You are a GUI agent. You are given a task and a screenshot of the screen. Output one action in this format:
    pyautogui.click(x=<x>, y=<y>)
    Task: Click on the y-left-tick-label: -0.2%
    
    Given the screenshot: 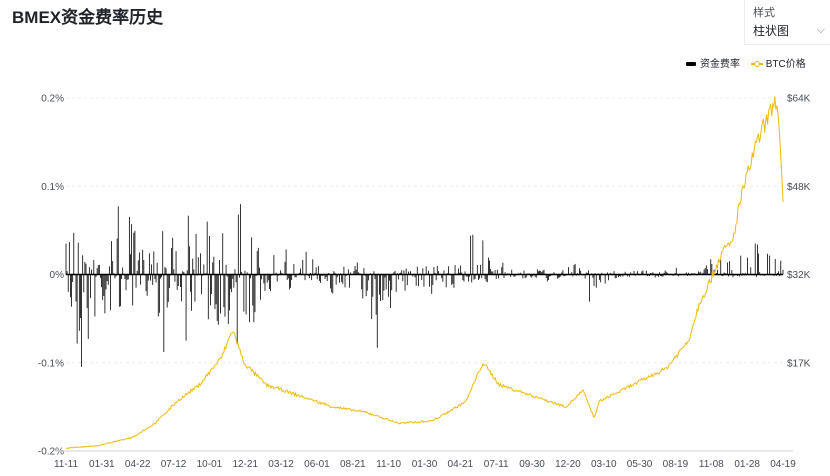 What is the action you would take?
    pyautogui.click(x=51, y=452)
    